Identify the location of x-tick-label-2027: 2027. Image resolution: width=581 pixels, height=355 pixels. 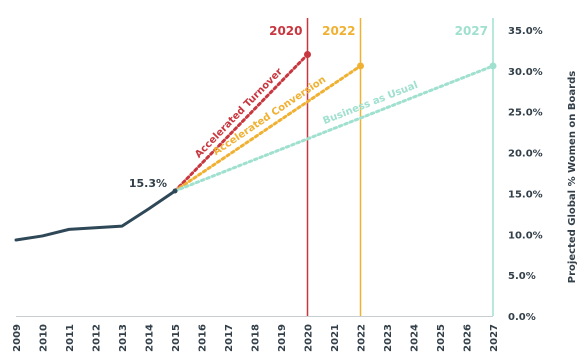
(494, 338).